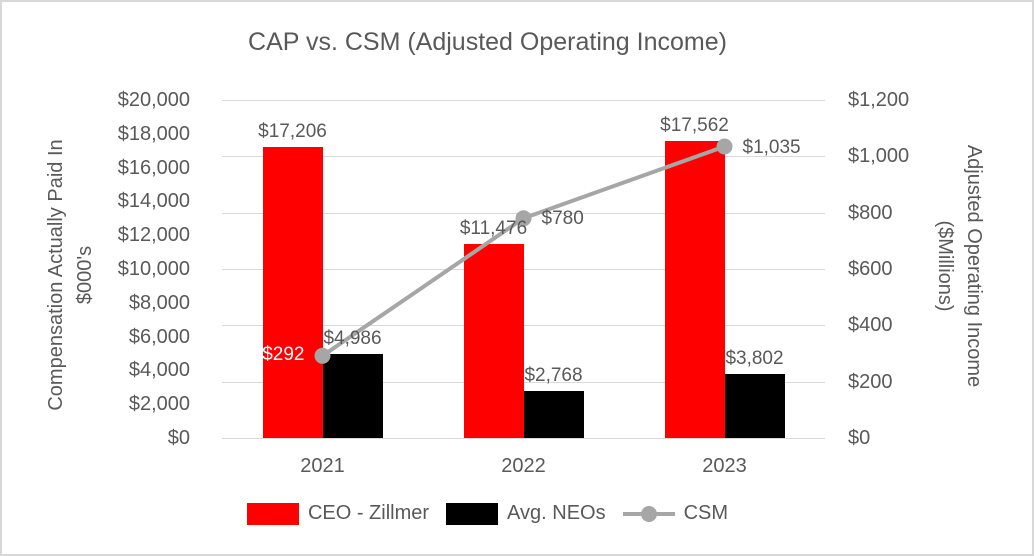  I want to click on left-axis-tick-label: $20,000, so click(153, 100).